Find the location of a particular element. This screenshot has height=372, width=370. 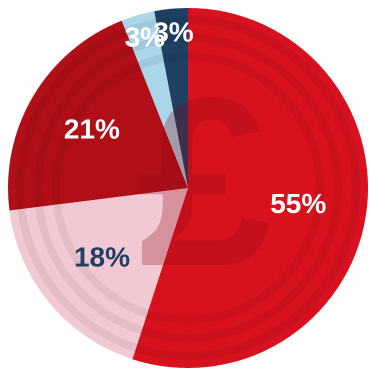

pie-label-1: 18% is located at coordinates (102, 257).